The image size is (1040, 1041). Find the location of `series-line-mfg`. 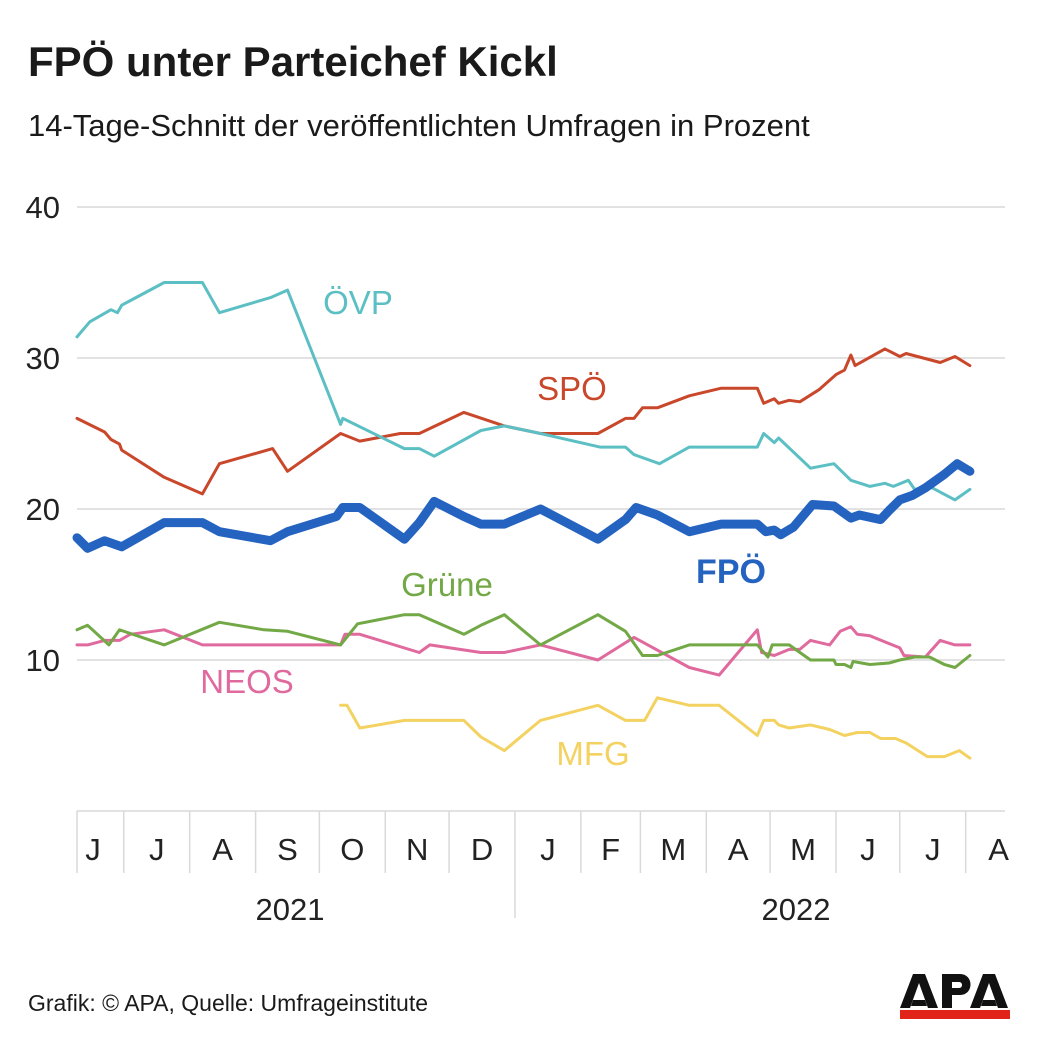

series-line-mfg is located at coordinates (655, 728).